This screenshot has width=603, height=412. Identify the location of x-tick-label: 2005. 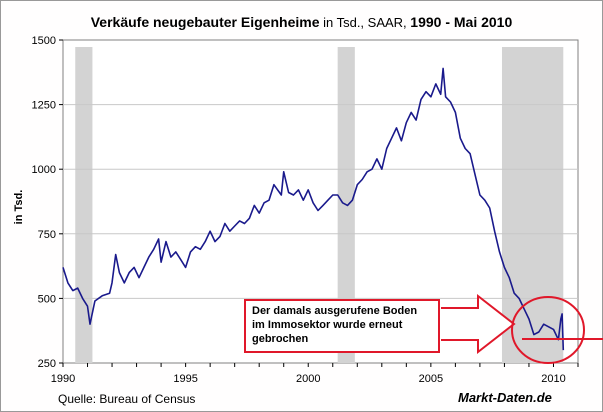
(431, 379).